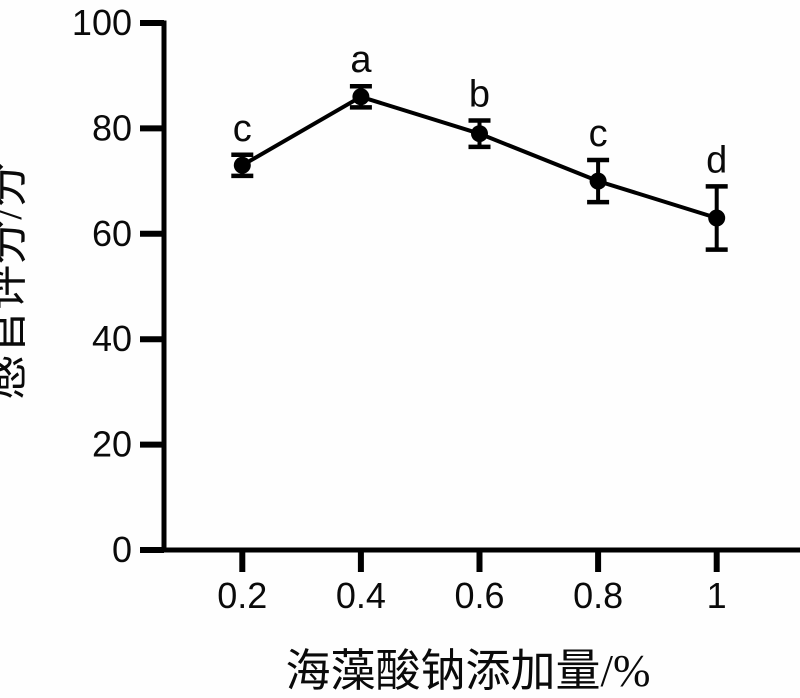 This screenshot has width=800, height=698. I want to click on y-tick-label: 0, so click(122, 549).